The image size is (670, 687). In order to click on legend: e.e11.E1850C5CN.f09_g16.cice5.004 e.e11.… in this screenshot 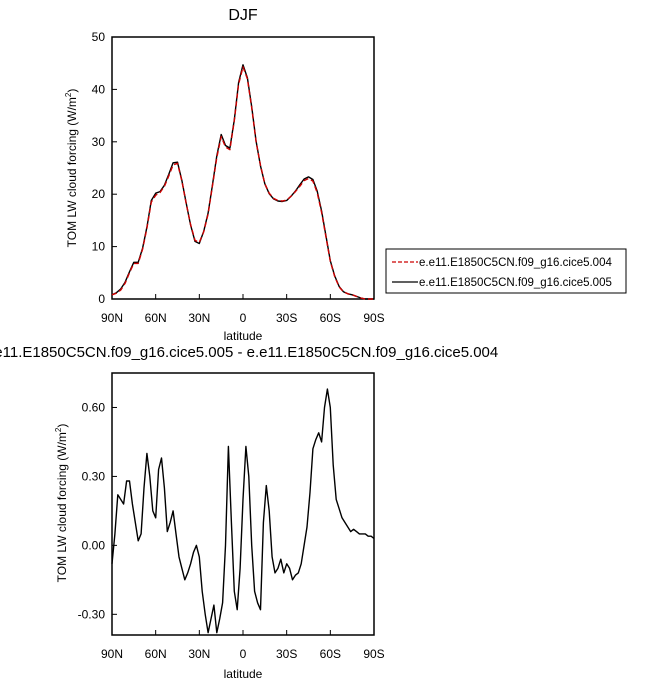, I will do `click(506, 271)`.